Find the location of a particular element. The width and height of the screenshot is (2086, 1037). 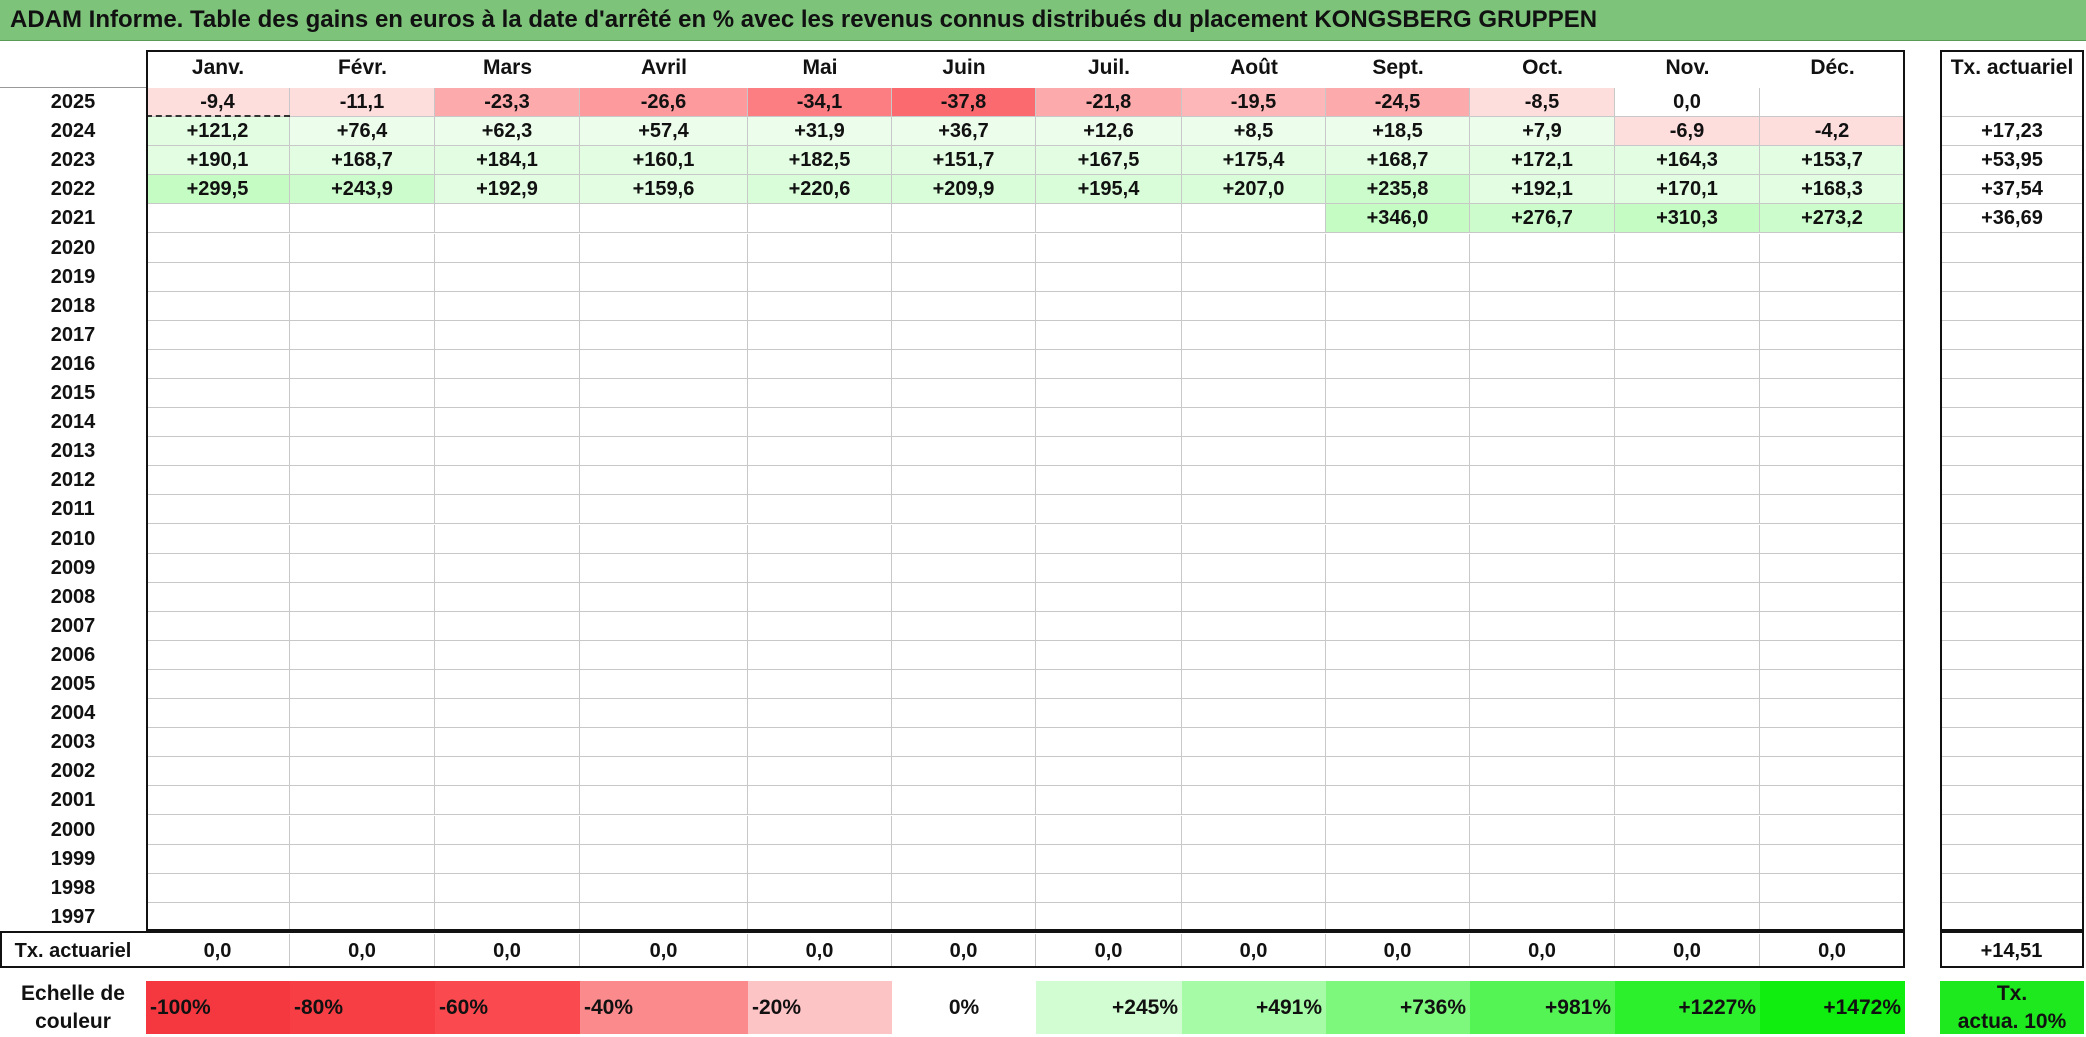

table-cell: +159,6 is located at coordinates (664, 190).